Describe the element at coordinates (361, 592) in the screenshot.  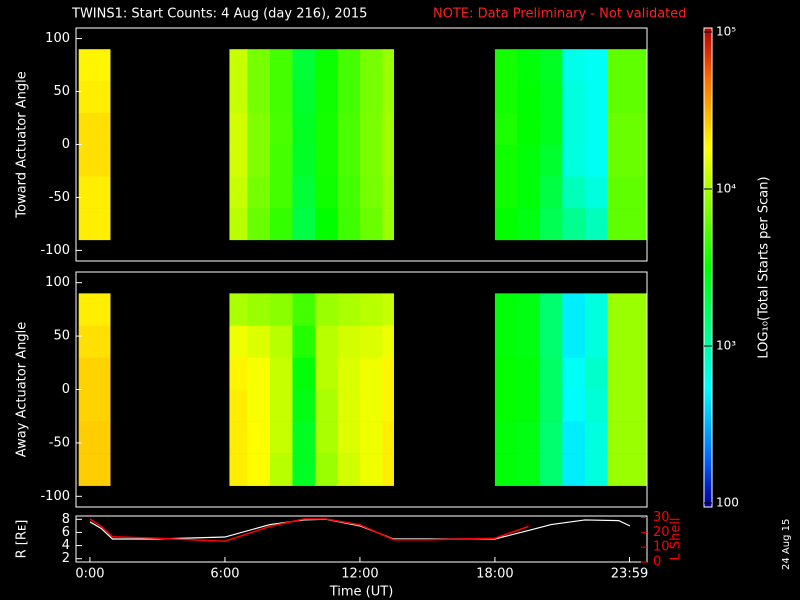
I see `x-axis-label: Time (UT)` at that location.